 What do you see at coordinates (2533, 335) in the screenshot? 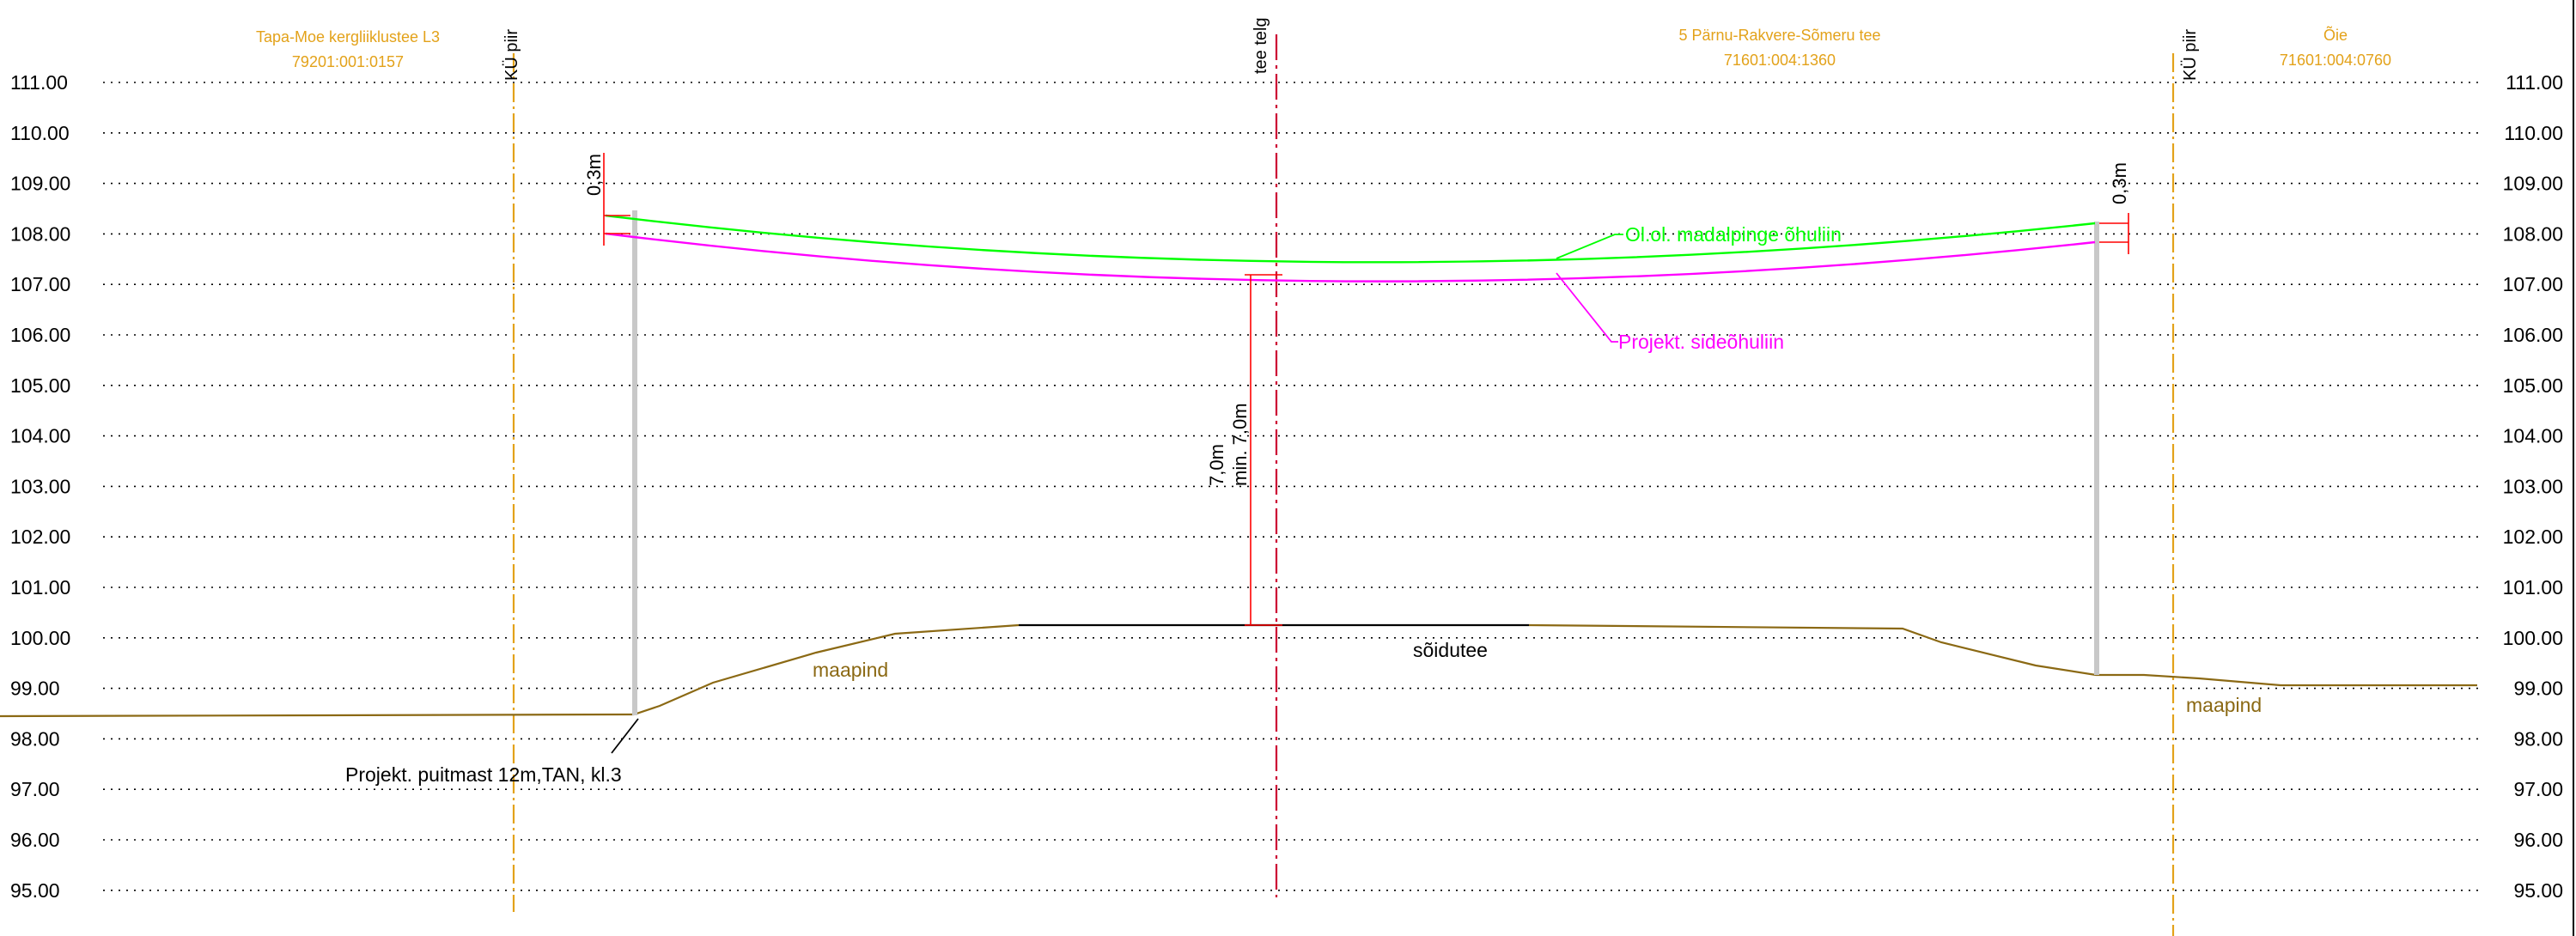
I see `elevation-label-right-106.00: 106.00` at bounding box center [2533, 335].